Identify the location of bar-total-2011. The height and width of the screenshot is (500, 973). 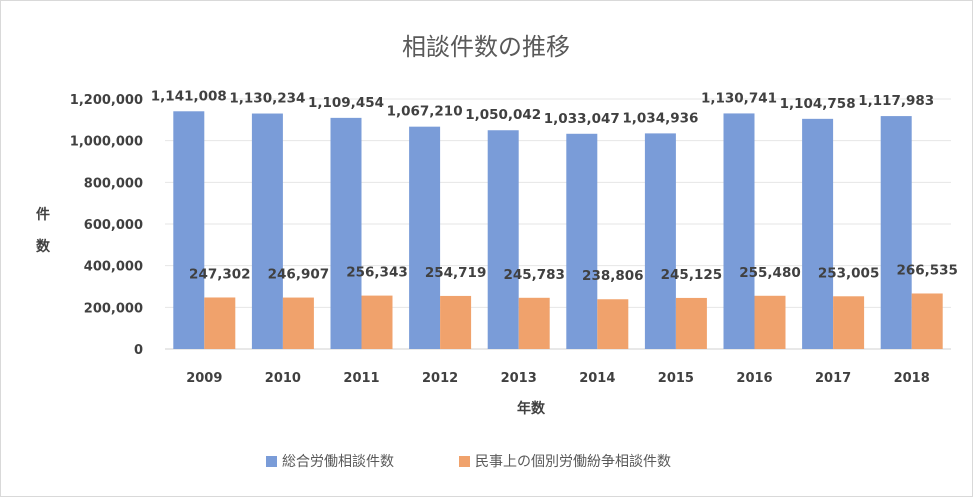
(346, 233).